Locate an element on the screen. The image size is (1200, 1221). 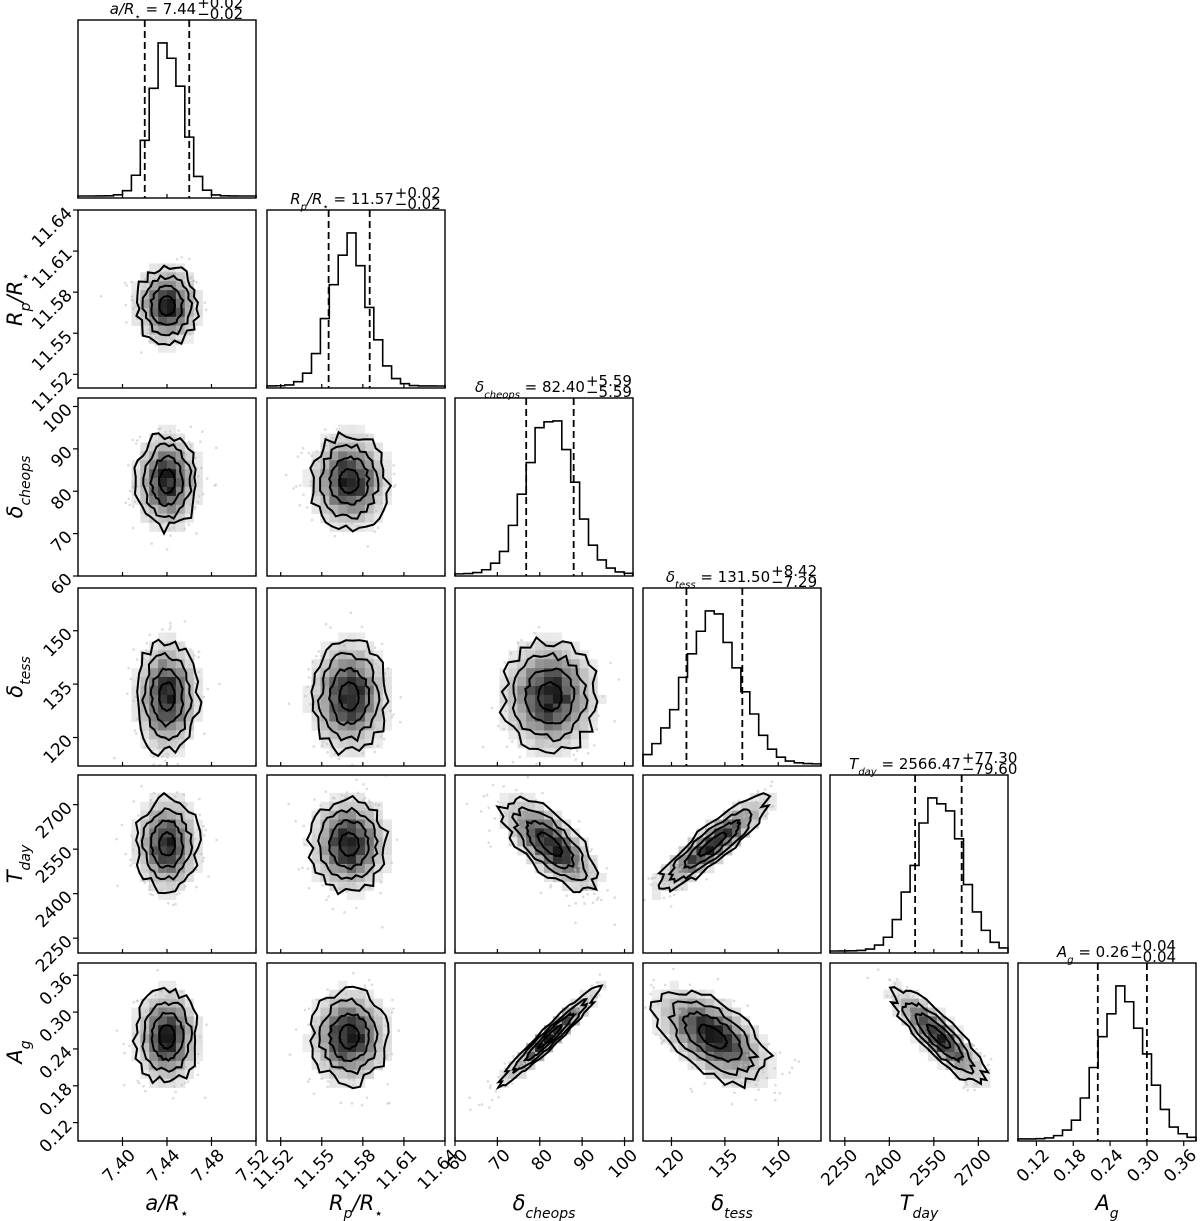
contours-aR-RpR is located at coordinates (168, 305).